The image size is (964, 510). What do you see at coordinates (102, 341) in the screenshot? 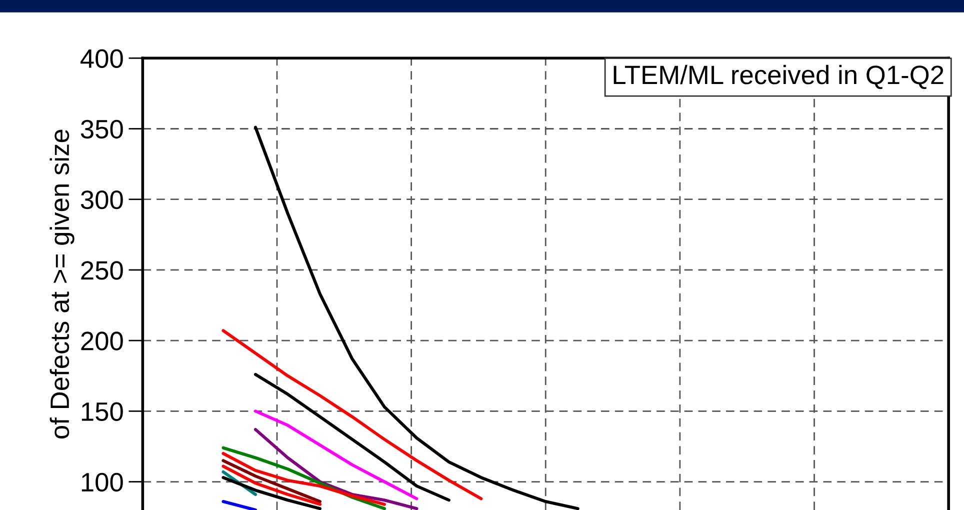
I see `y-tick-label: 200` at bounding box center [102, 341].